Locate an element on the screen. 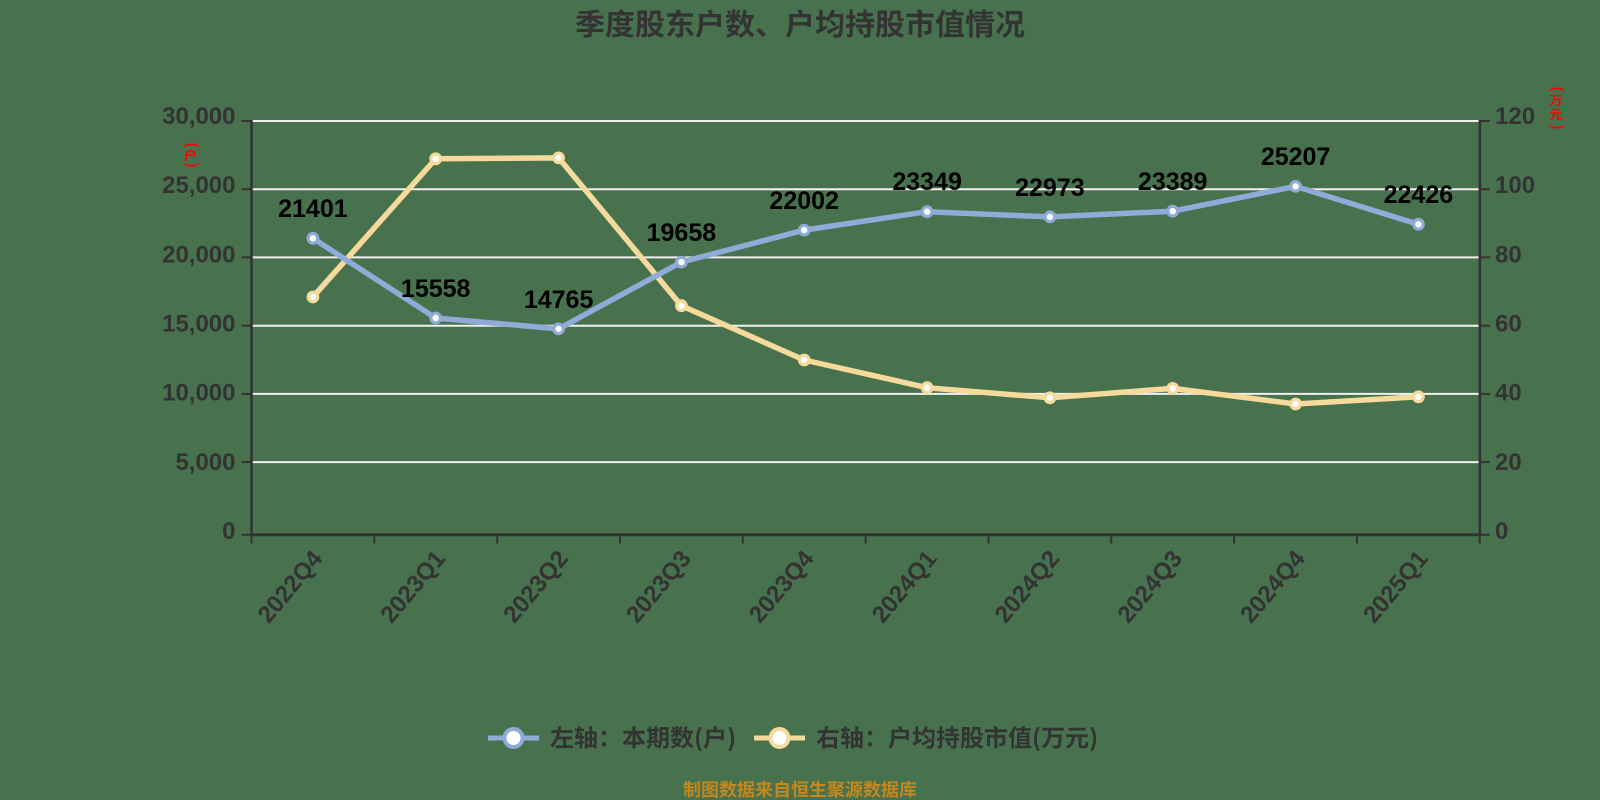  svg-text: 14765 is located at coordinates (559, 300).